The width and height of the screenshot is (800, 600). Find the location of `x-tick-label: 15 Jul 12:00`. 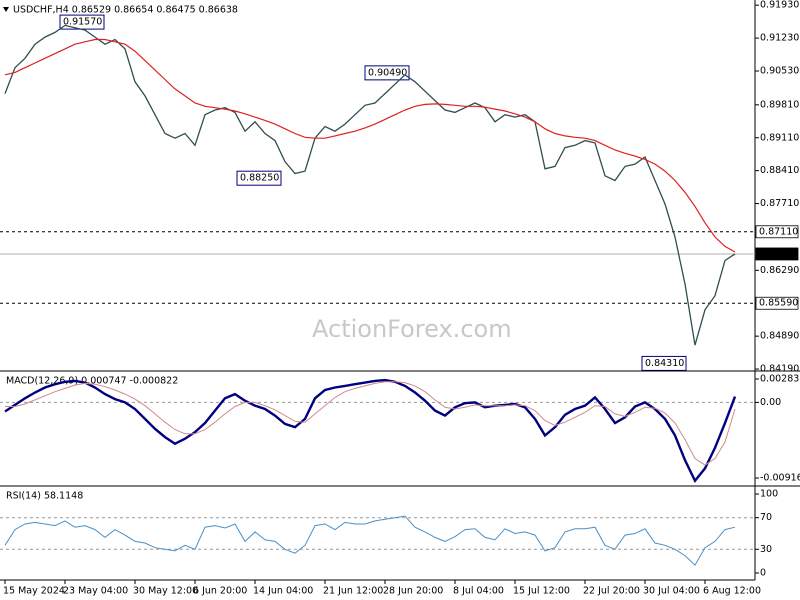

x-tick-label: 15 Jul 12:00 is located at coordinates (541, 591).